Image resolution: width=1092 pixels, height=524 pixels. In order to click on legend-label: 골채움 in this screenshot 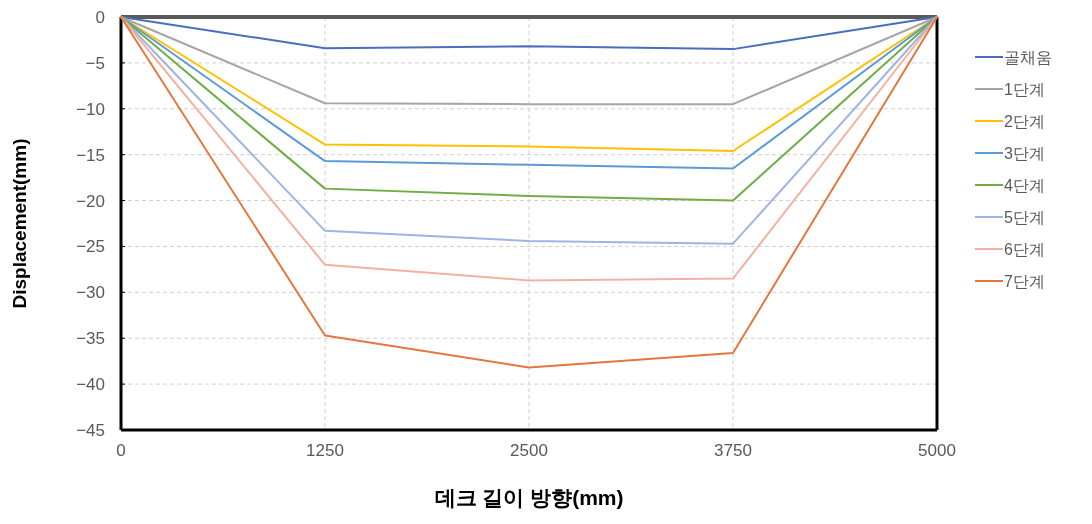, I will do `click(1028, 57)`.